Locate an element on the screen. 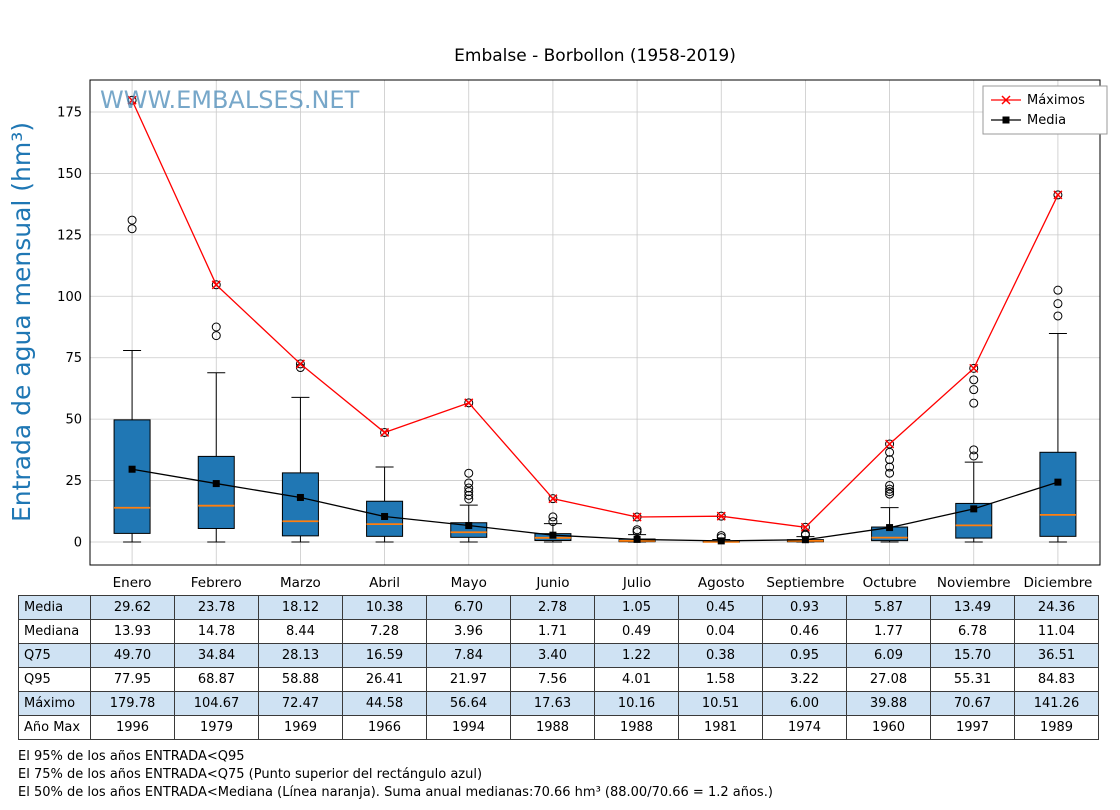 This screenshot has height=810, width=1120. box-Febrero is located at coordinates (216, 492).